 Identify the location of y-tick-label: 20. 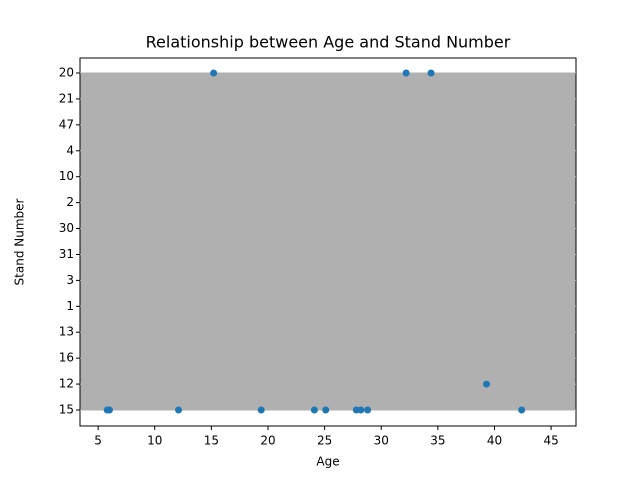
(66, 73).